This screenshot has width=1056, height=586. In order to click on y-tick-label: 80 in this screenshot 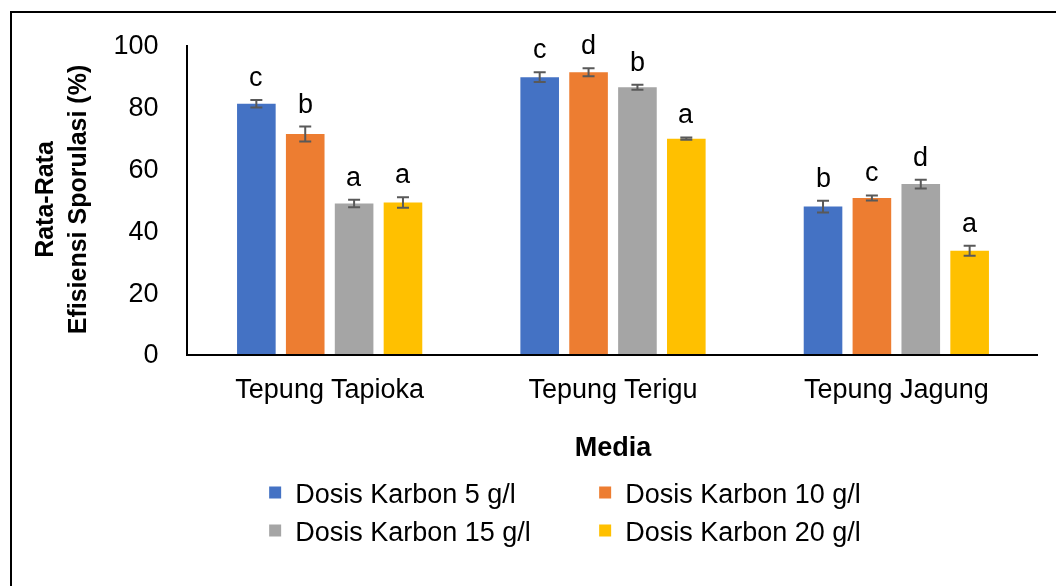, I will do `click(143, 107)`.